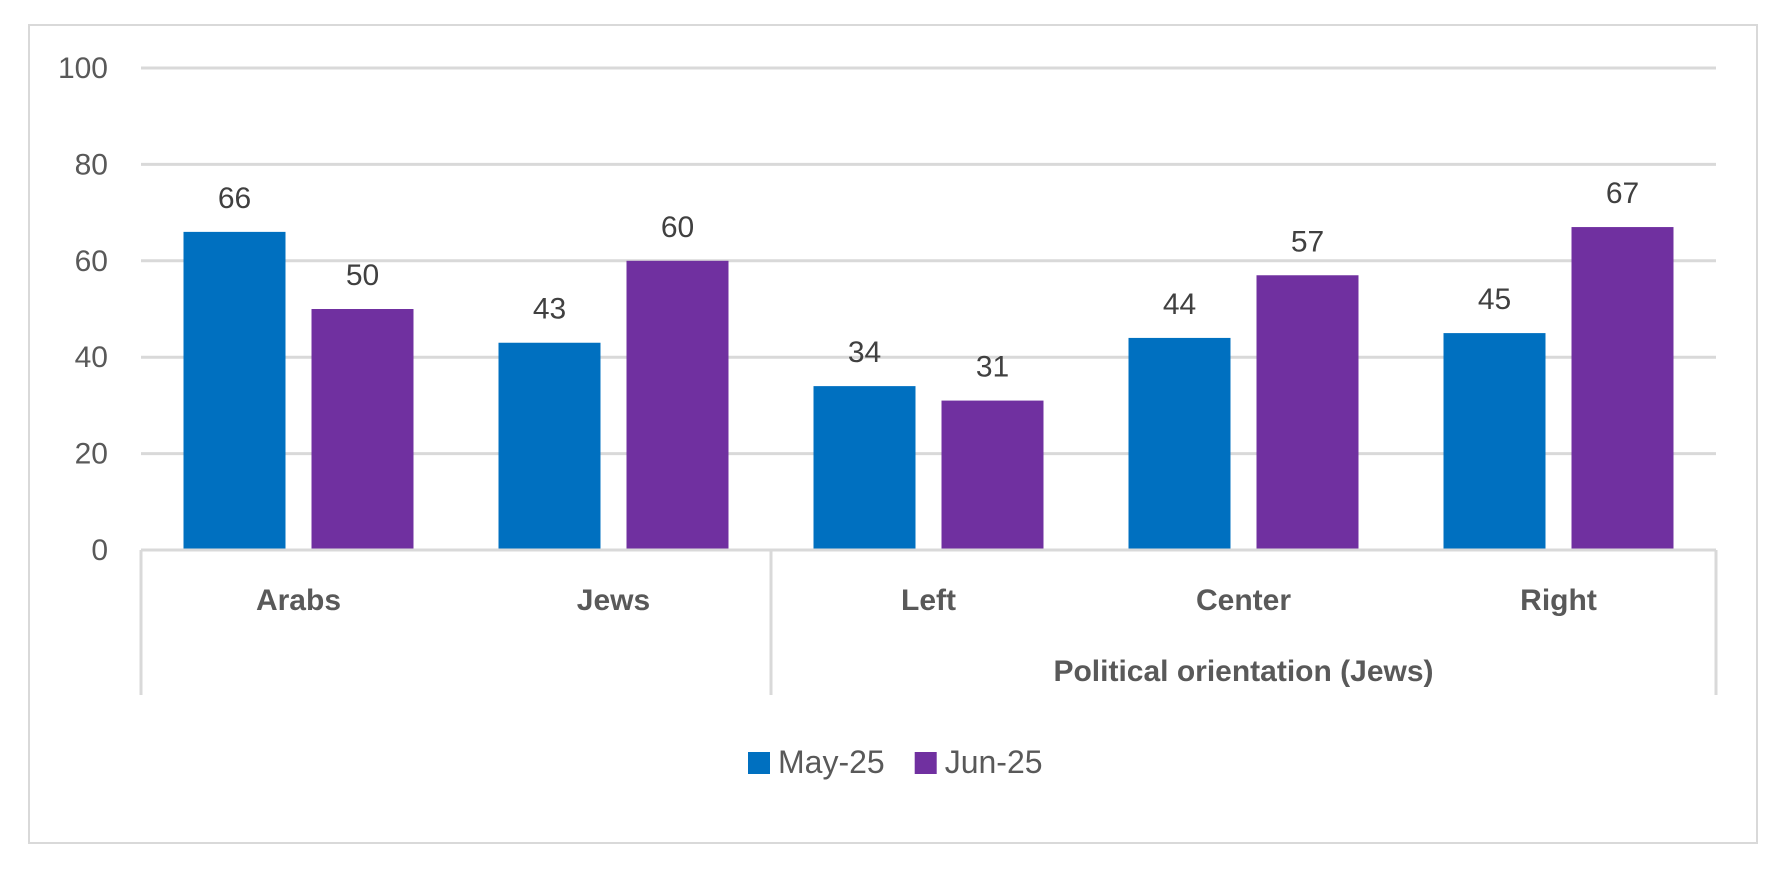 The width and height of the screenshot is (1789, 872). I want to click on data-label: 31, so click(992, 367).